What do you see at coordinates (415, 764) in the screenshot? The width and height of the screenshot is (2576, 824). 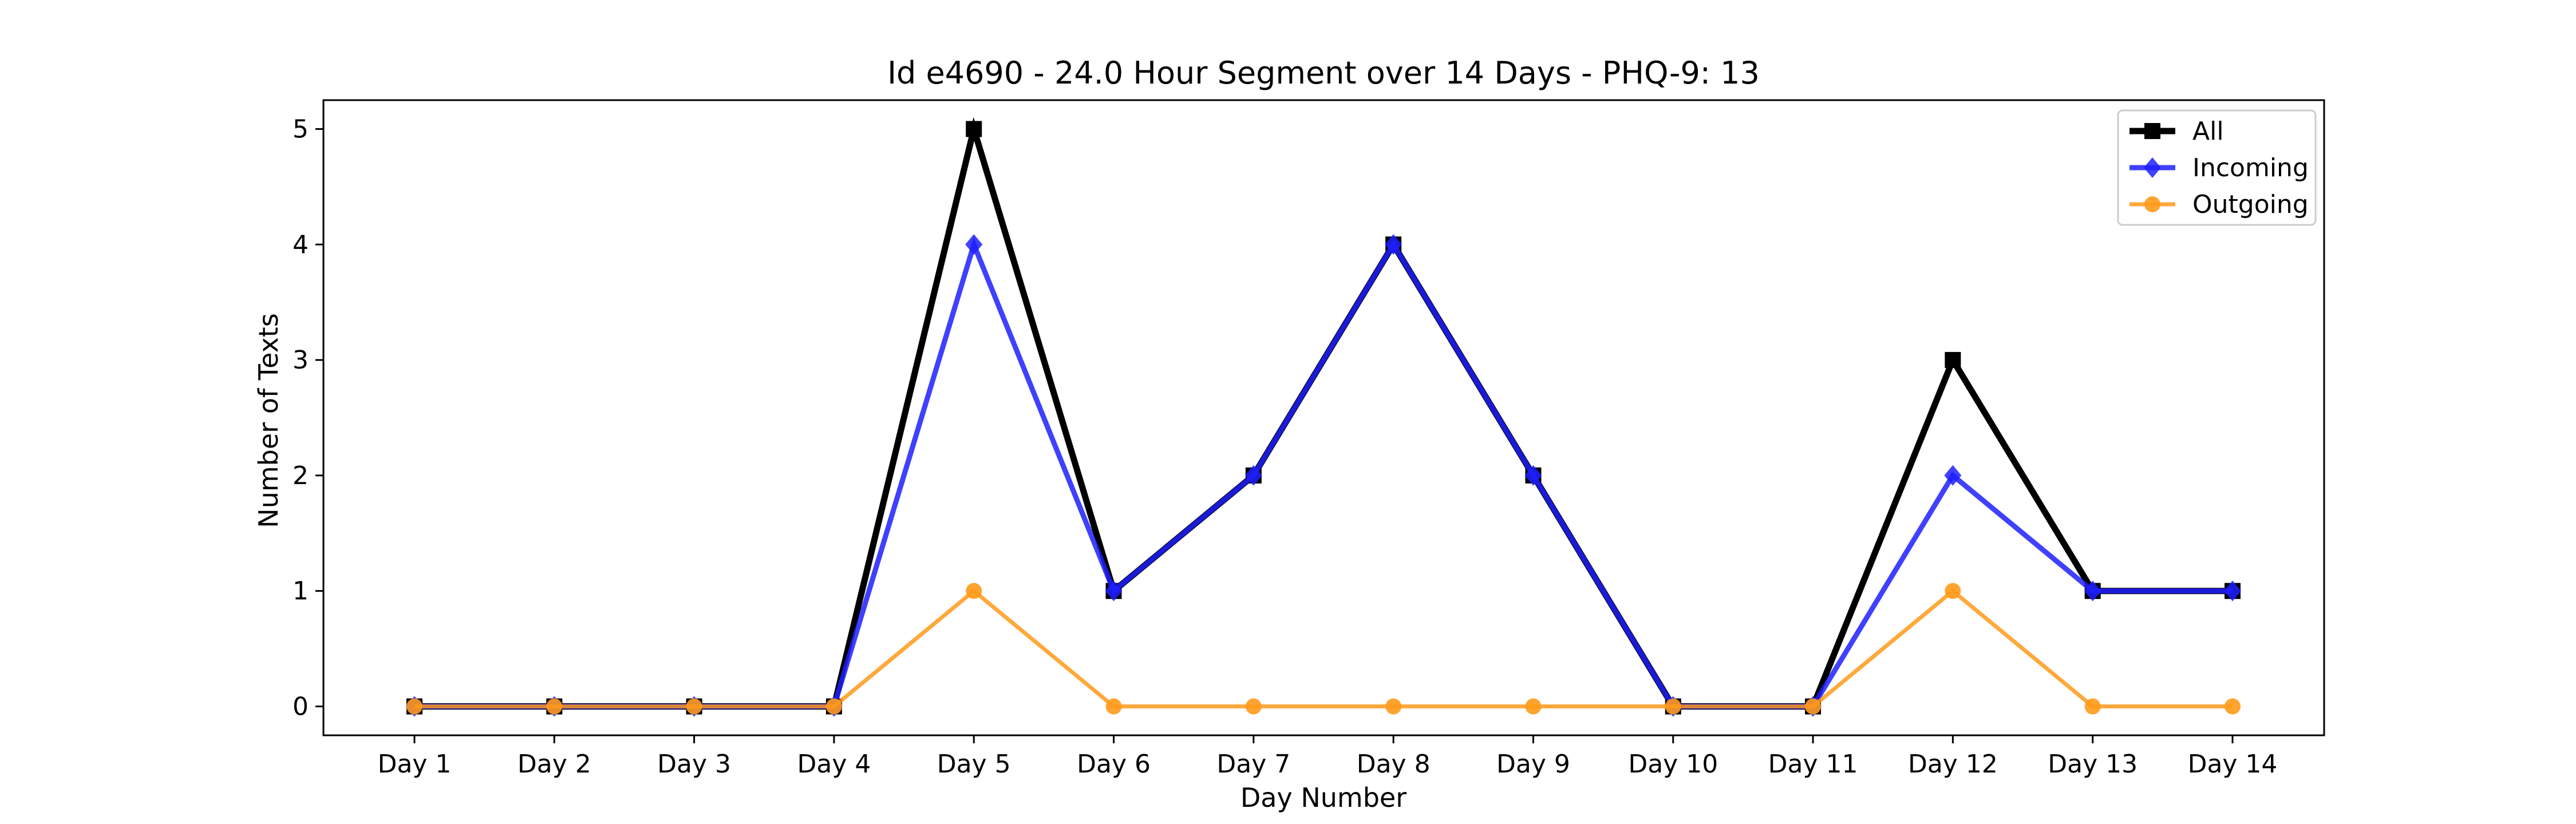 I see `x-tick-label: Day 1` at bounding box center [415, 764].